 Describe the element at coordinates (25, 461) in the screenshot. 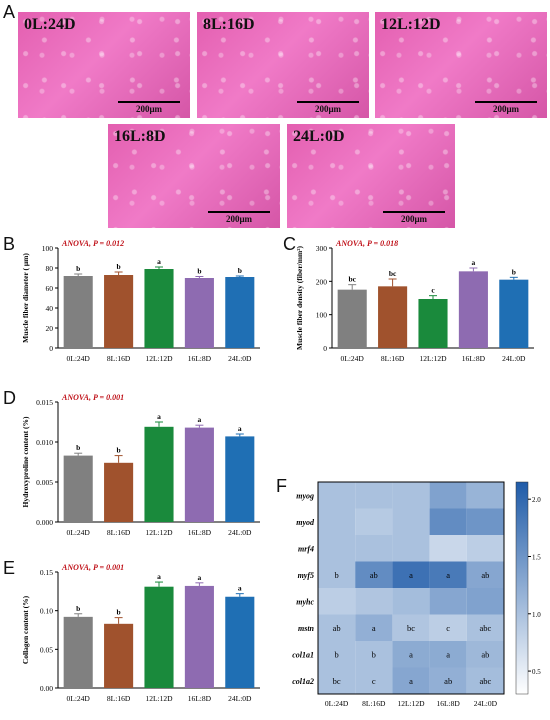

I see `y-axis-label: Hydroxyproline content (%)` at that location.